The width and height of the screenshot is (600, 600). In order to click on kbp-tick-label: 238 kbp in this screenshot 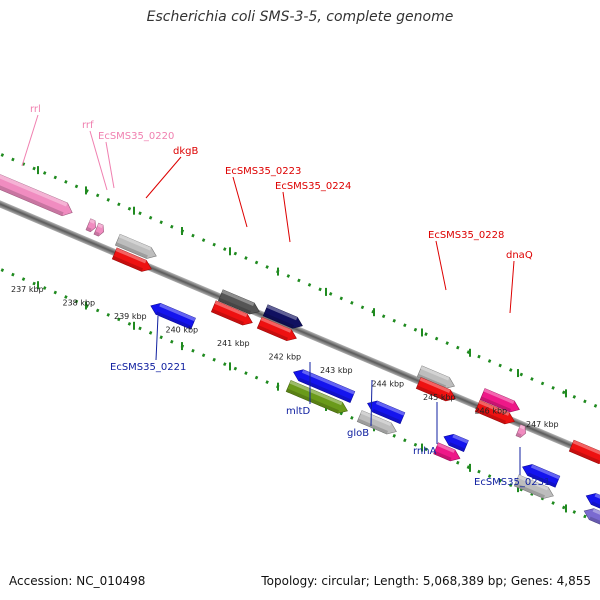, I will do `click(79, 303)`.